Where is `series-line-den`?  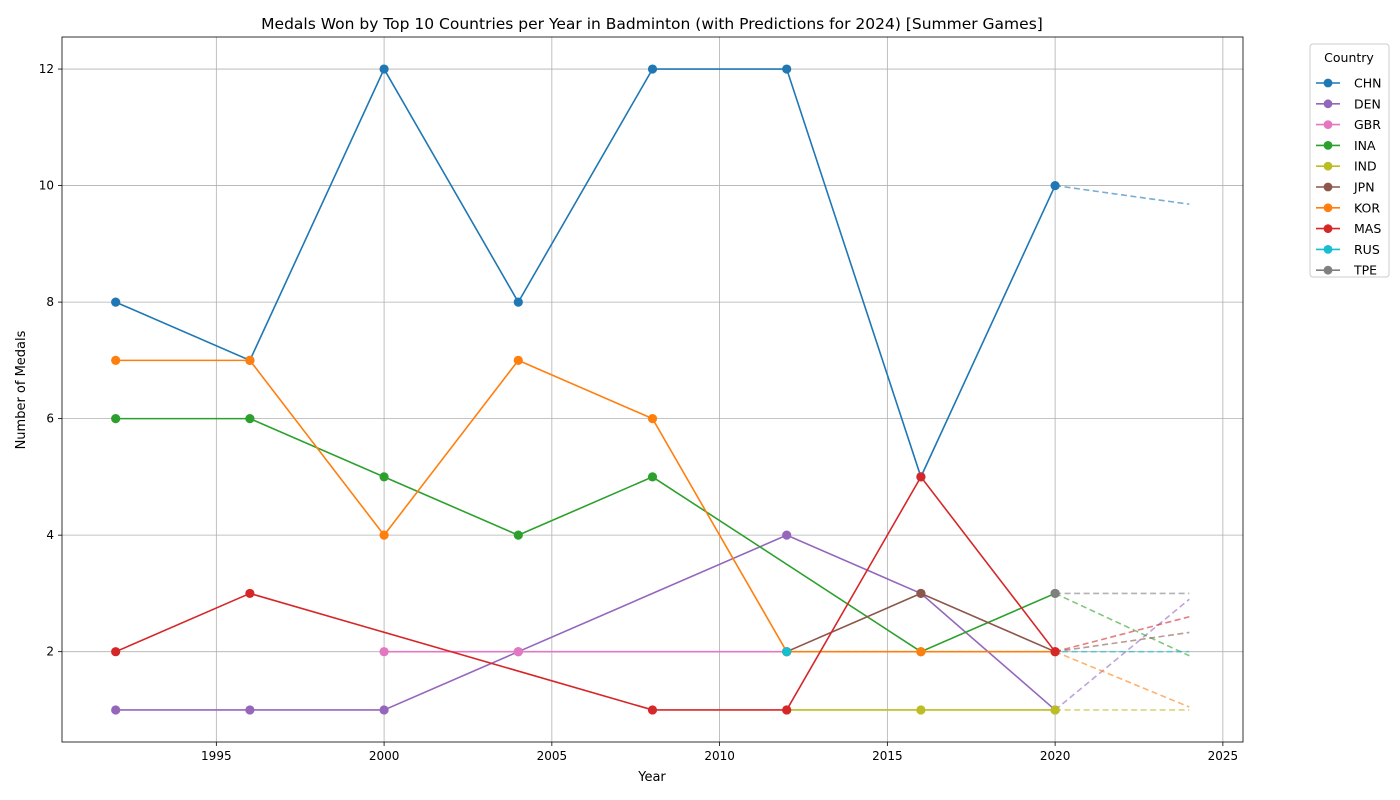
series-line-den is located at coordinates (585, 622).